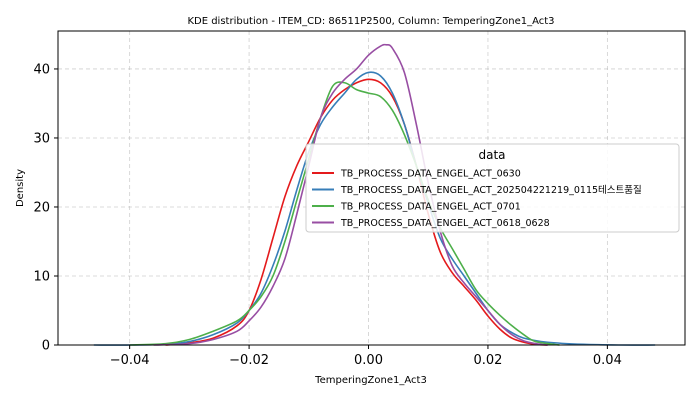  Describe the element at coordinates (491, 155) in the screenshot. I see `legend-title: data` at that location.